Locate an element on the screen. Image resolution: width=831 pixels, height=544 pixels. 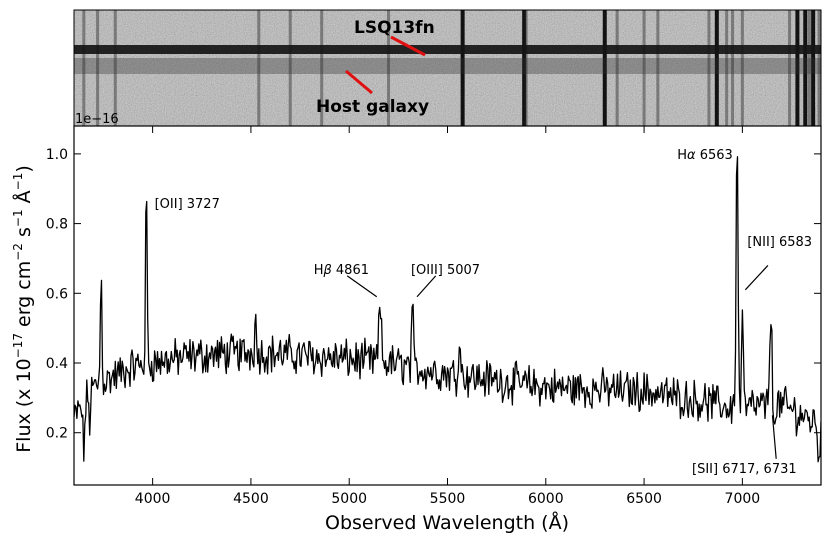
x-tick-label: 5000 is located at coordinates (349, 499).